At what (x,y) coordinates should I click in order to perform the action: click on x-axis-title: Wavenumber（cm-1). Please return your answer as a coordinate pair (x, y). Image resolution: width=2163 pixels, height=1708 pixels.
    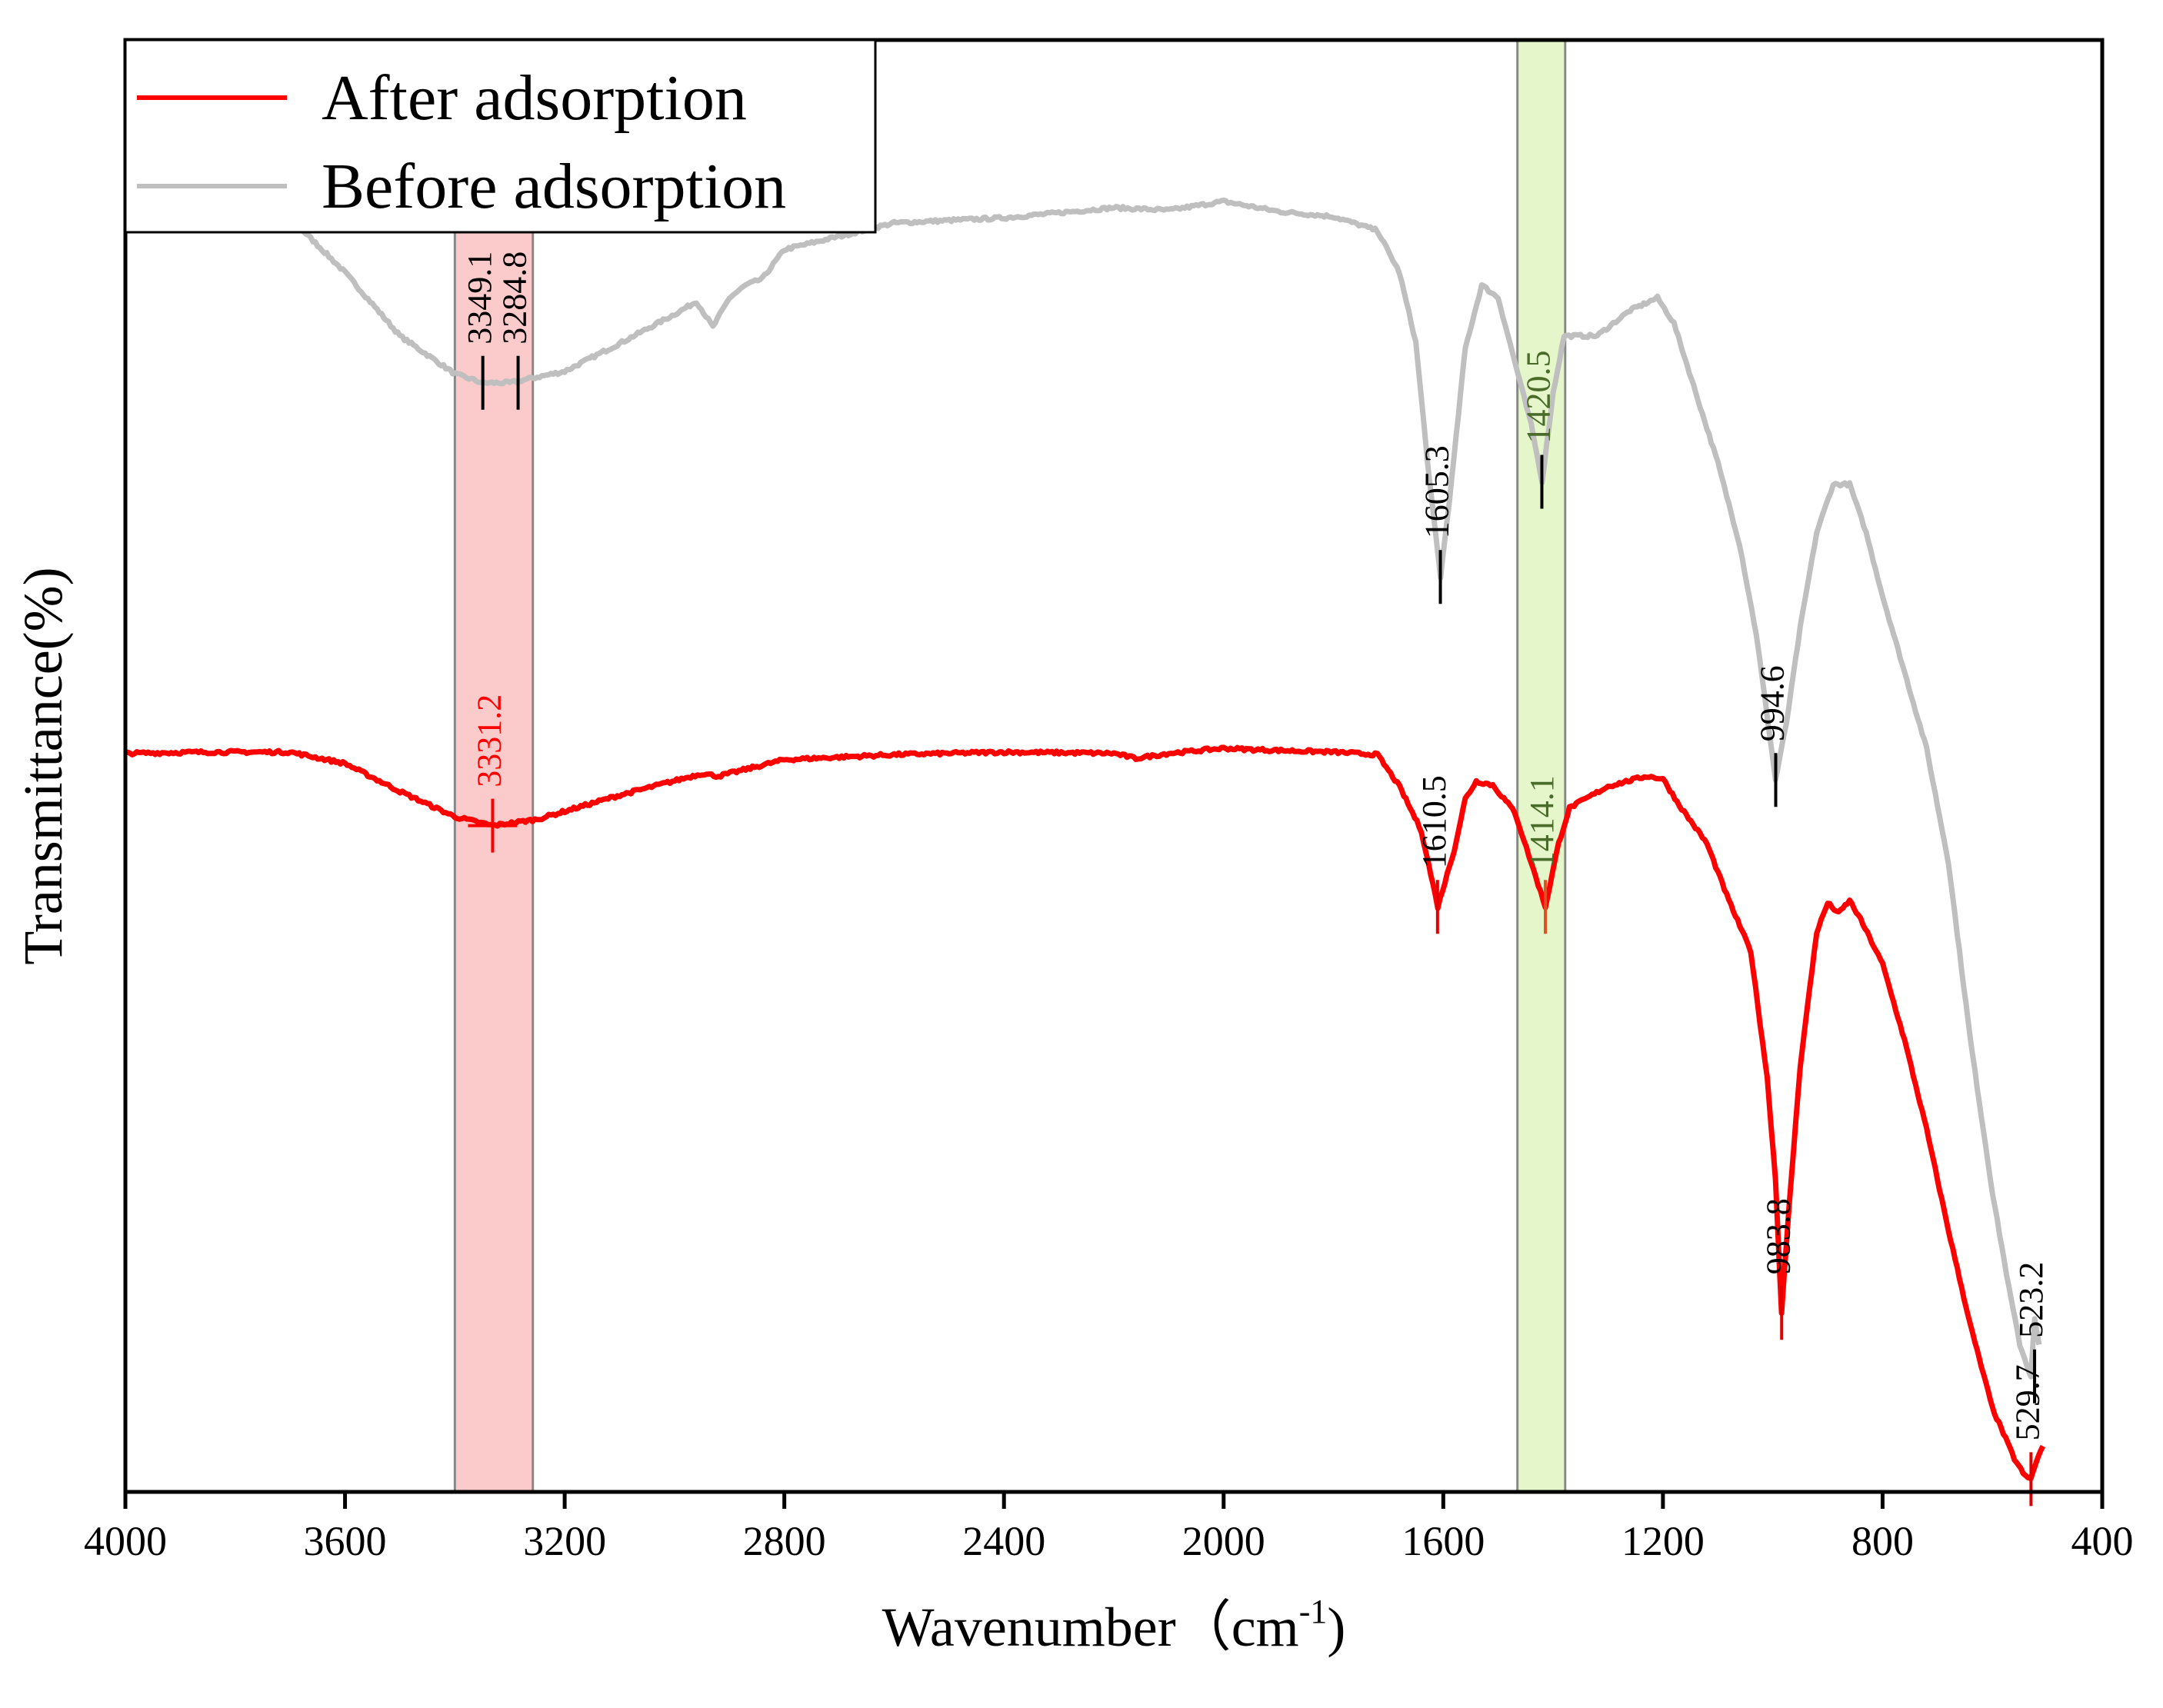
    Looking at the image, I should click on (1114, 1626).